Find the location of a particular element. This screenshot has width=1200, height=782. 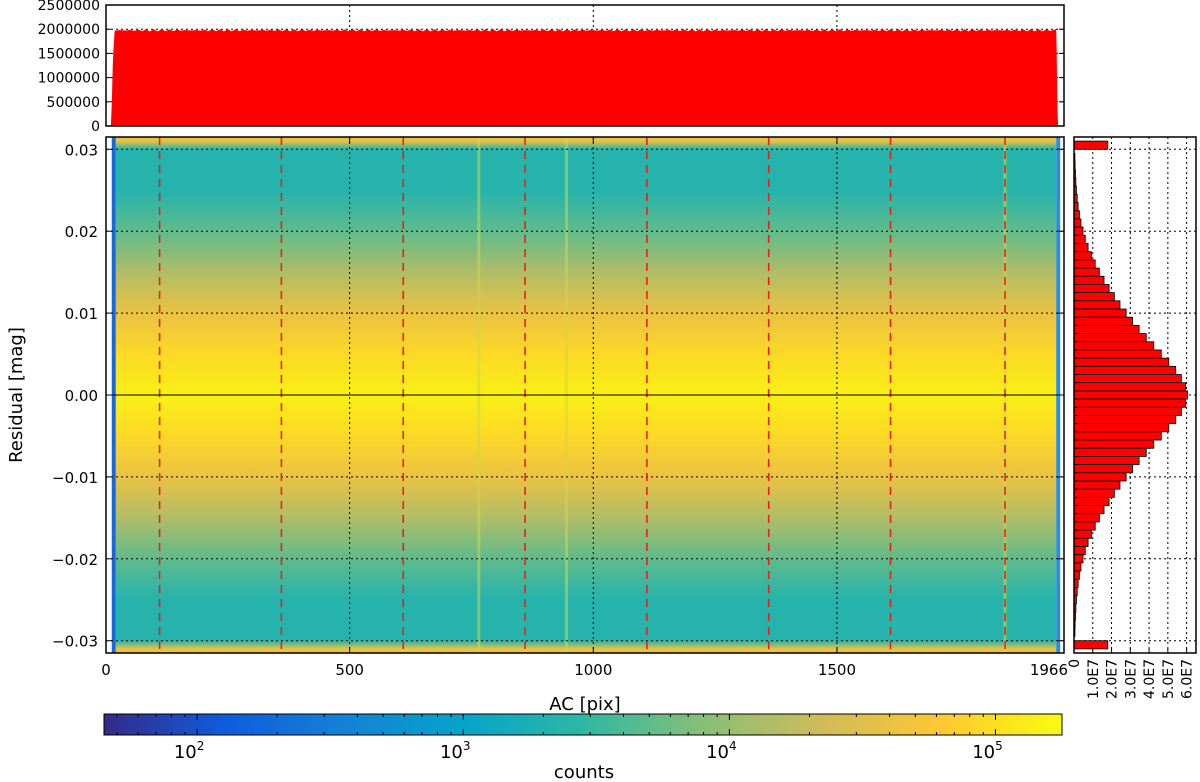

top-histogram-frame is located at coordinates (585, 65).